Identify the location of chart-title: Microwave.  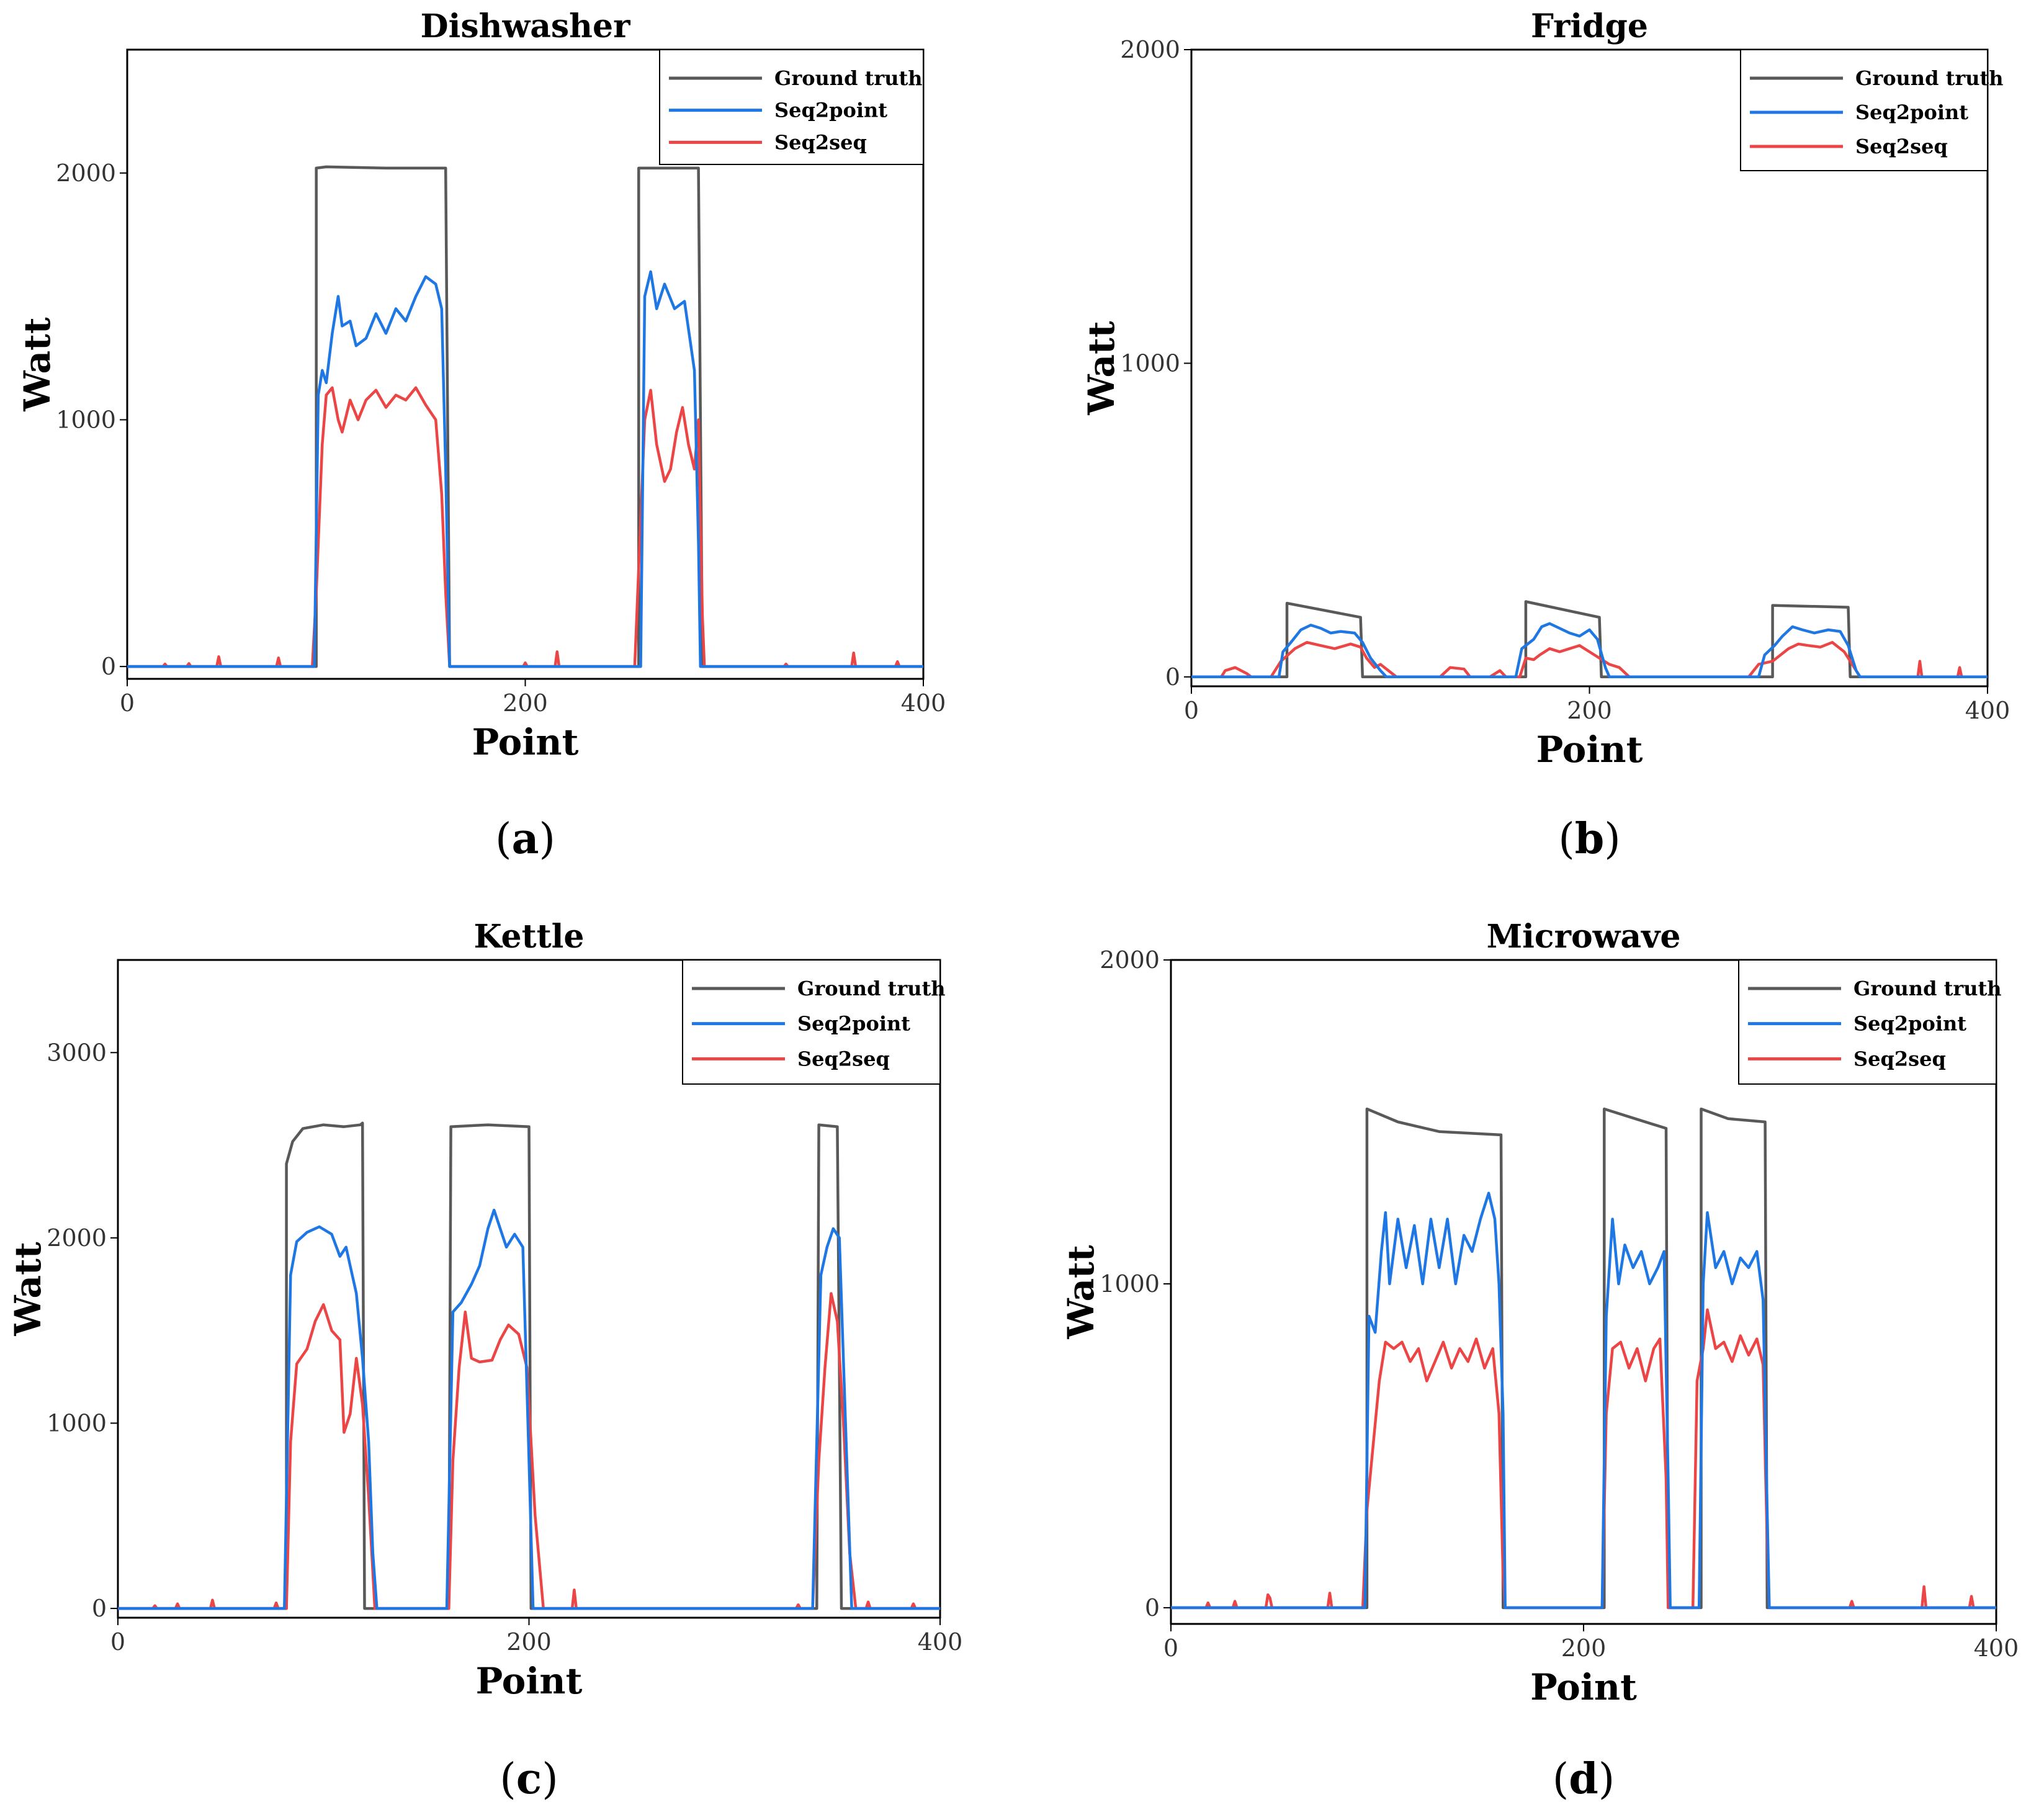
(1584, 937).